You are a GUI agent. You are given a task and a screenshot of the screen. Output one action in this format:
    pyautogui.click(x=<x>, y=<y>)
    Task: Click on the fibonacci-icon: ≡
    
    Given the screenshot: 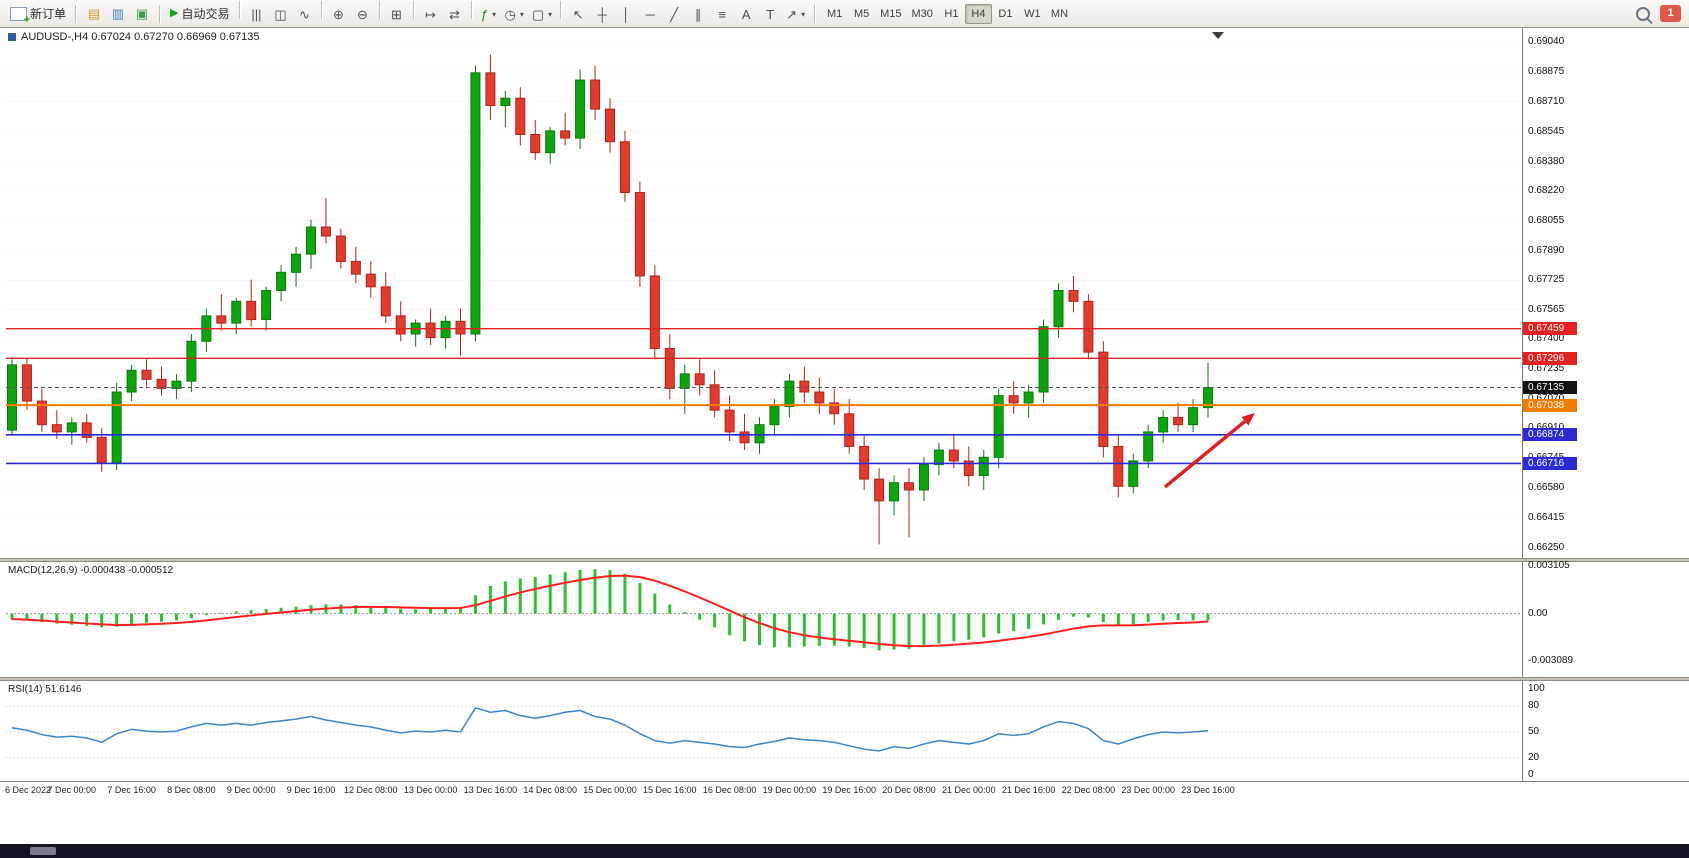 What is the action you would take?
    pyautogui.click(x=722, y=15)
    